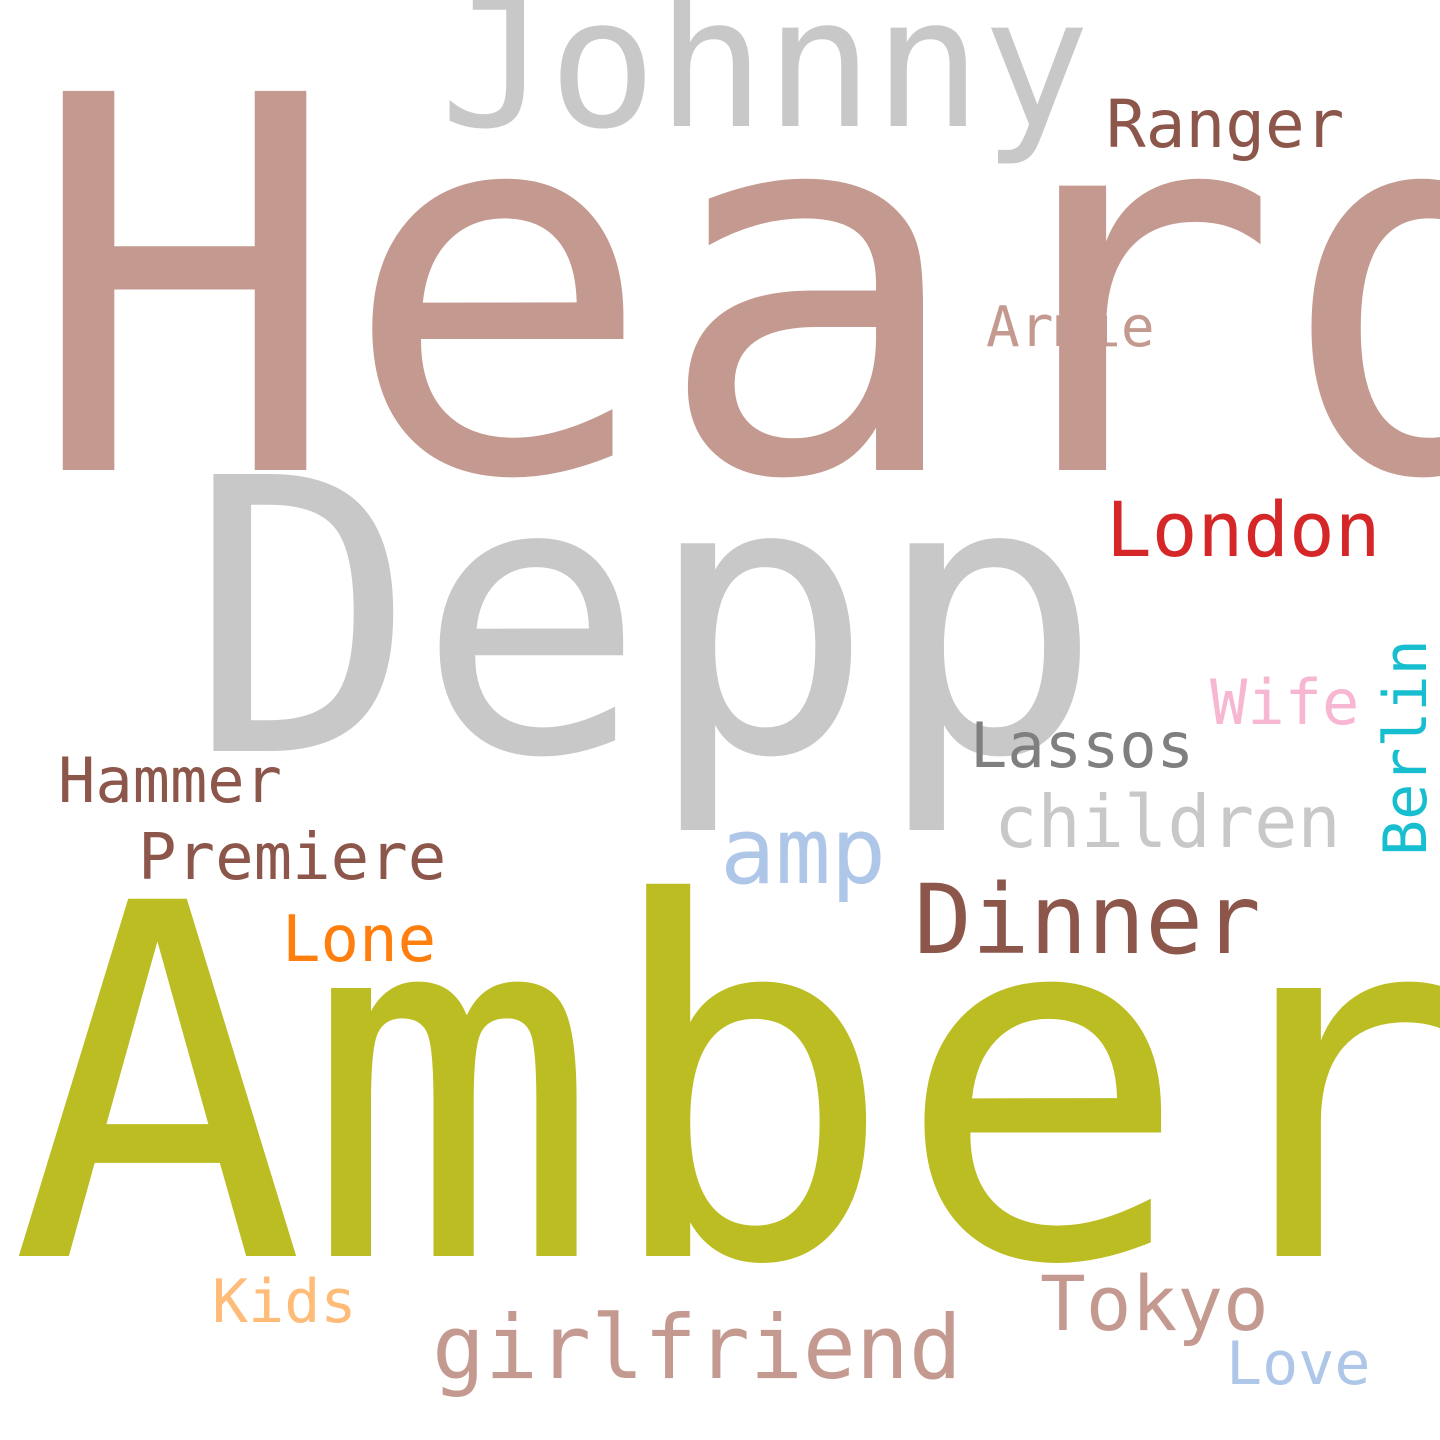  Describe the element at coordinates (284, 1302) in the screenshot. I see `word-kids: Kids` at that location.